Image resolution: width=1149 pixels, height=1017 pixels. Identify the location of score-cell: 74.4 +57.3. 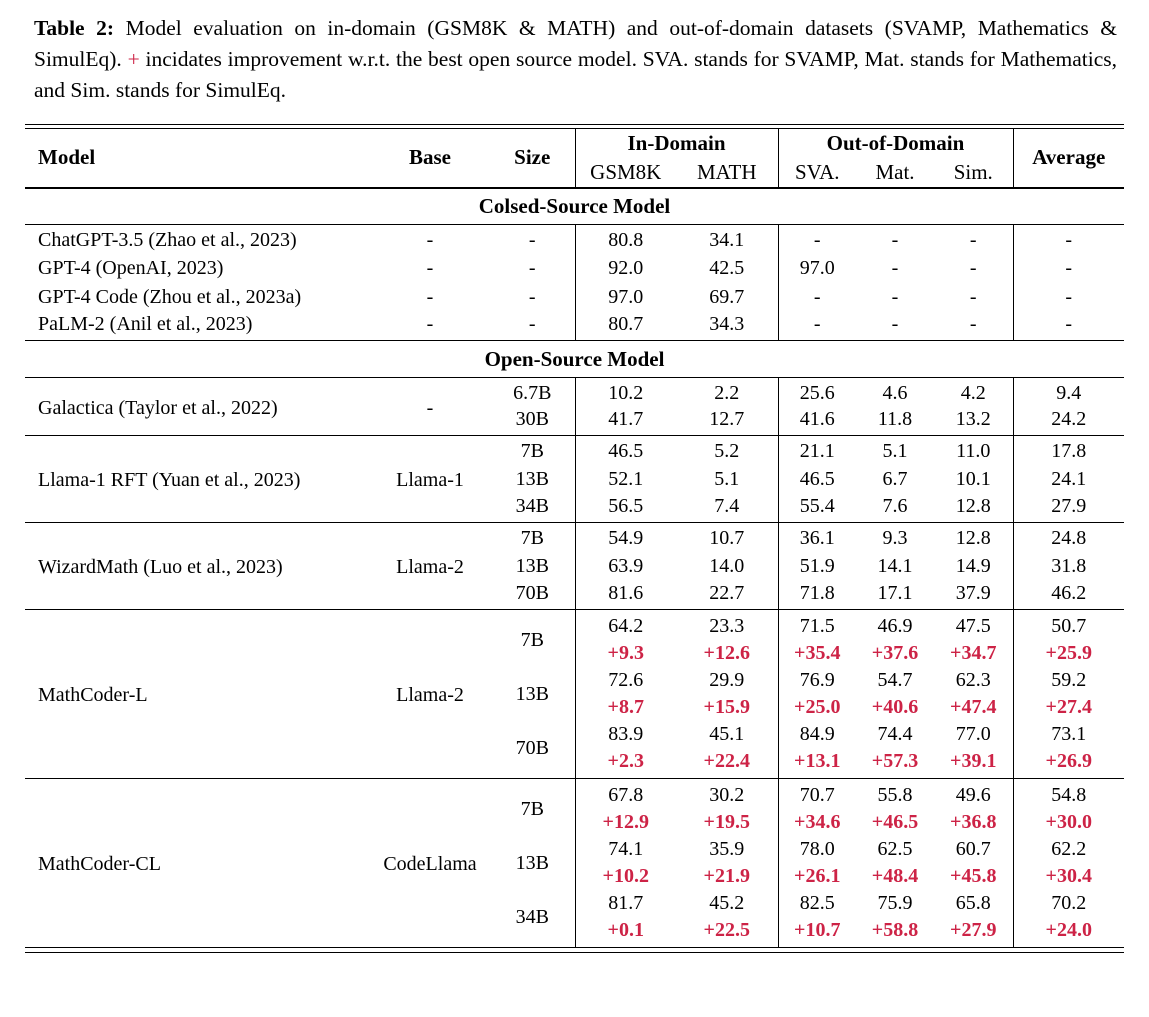
(895, 750).